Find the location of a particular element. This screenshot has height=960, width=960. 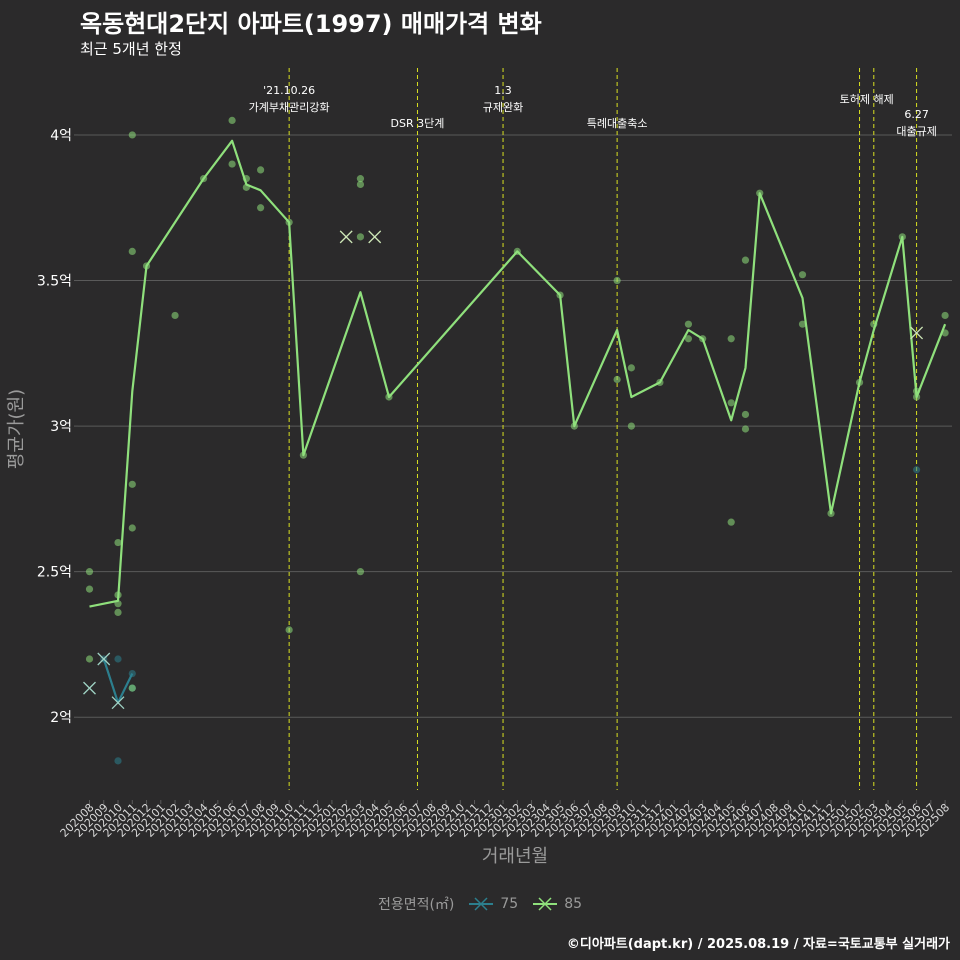

event-label: 특례대출축소 is located at coordinates (617, 123).